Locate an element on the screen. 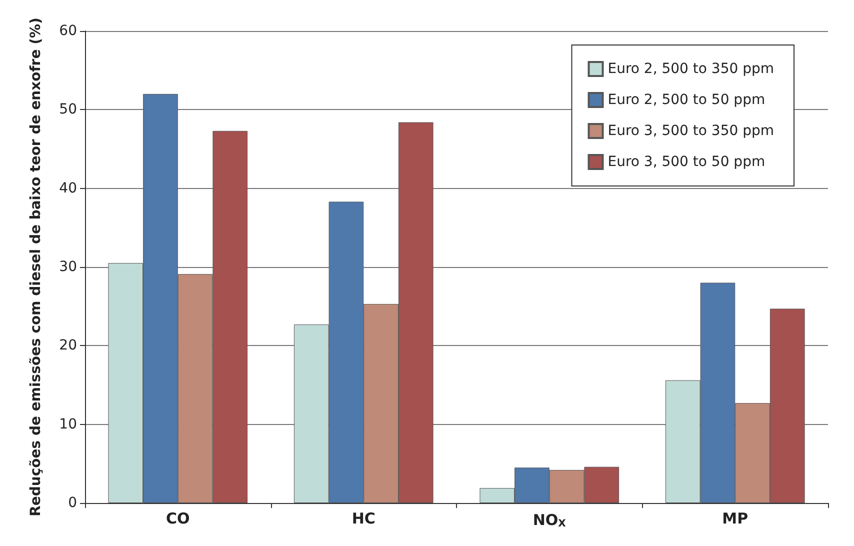  y-tick-label: 10 is located at coordinates (68, 424).